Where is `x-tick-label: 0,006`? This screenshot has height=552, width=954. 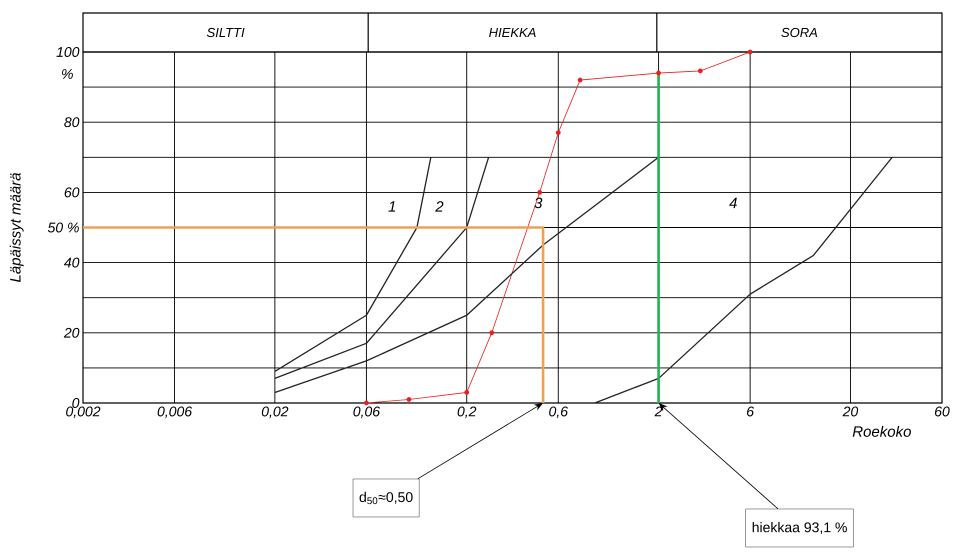 x-tick-label: 0,006 is located at coordinates (175, 412).